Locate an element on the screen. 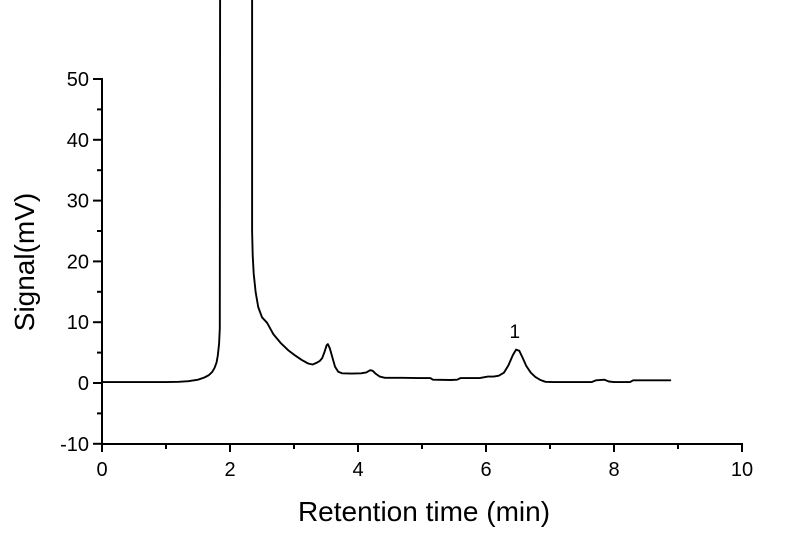 This screenshot has height=542, width=800. y-tick-label: 50 is located at coordinates (78, 80).